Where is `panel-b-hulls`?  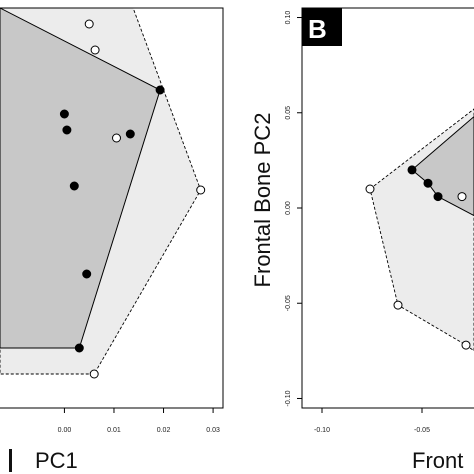
panel-b-hulls is located at coordinates (421, 230).